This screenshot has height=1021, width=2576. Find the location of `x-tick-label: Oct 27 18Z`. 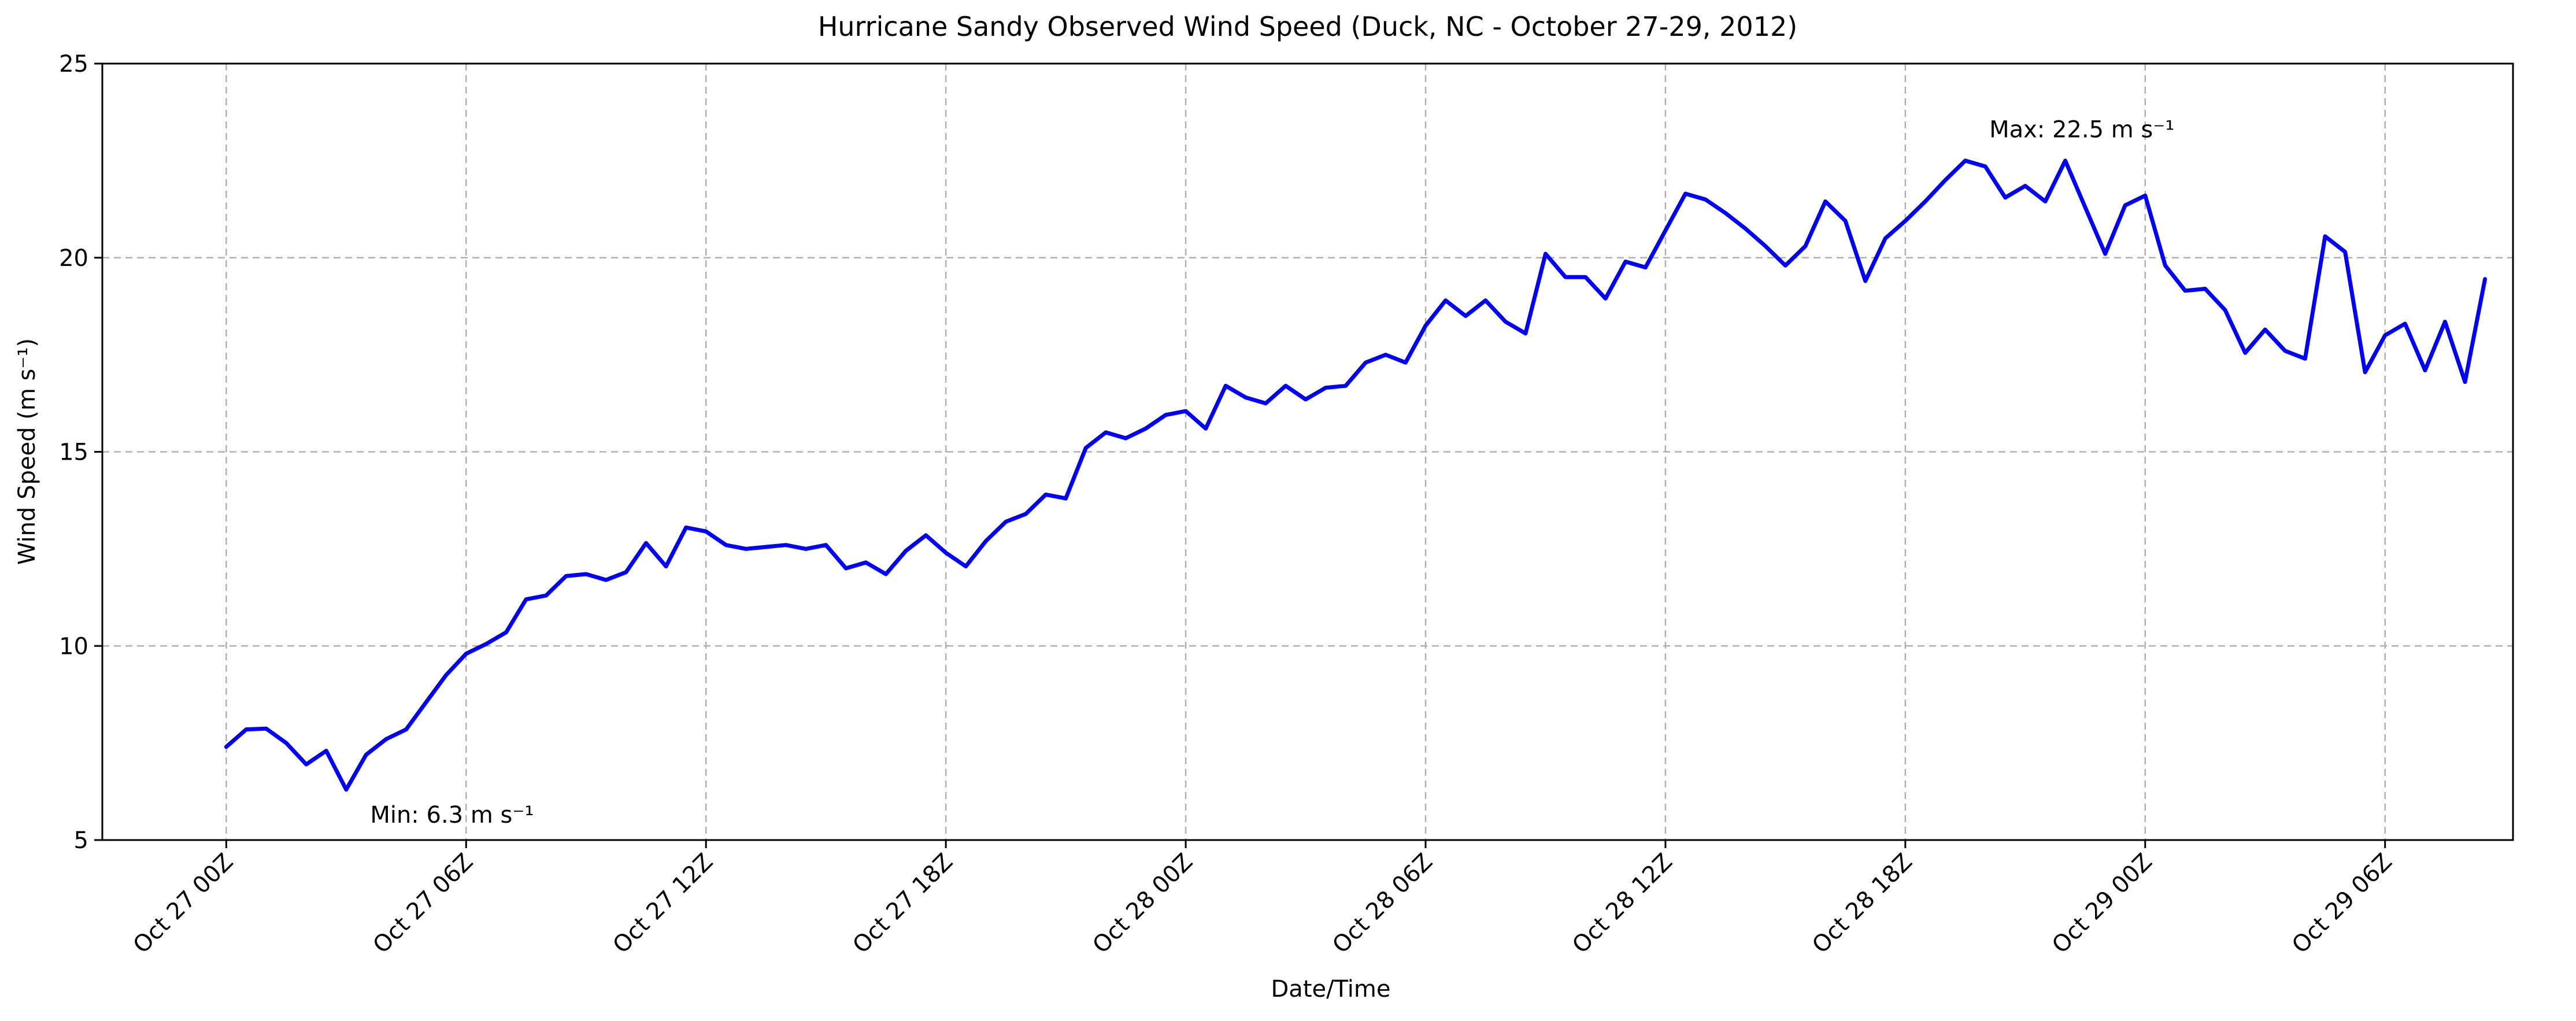

x-tick-label: Oct 27 18Z is located at coordinates (903, 904).